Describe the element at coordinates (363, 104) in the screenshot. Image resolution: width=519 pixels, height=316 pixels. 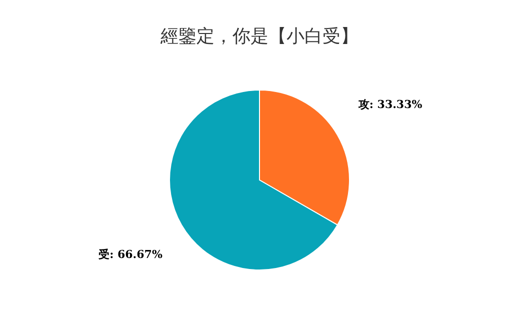
I see `slice-label: 攻` at that location.